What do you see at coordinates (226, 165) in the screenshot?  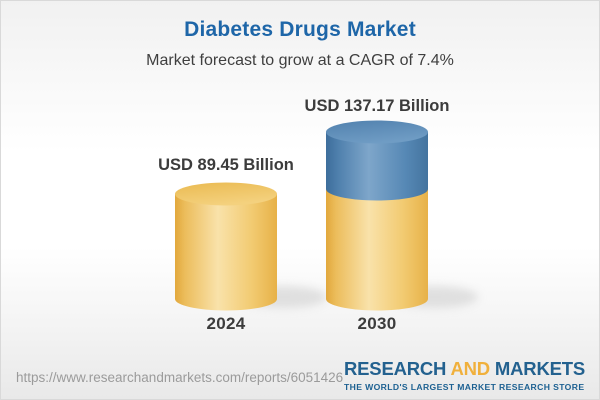 I see `value-label-2024: USD 89.45 Billion` at bounding box center [226, 165].